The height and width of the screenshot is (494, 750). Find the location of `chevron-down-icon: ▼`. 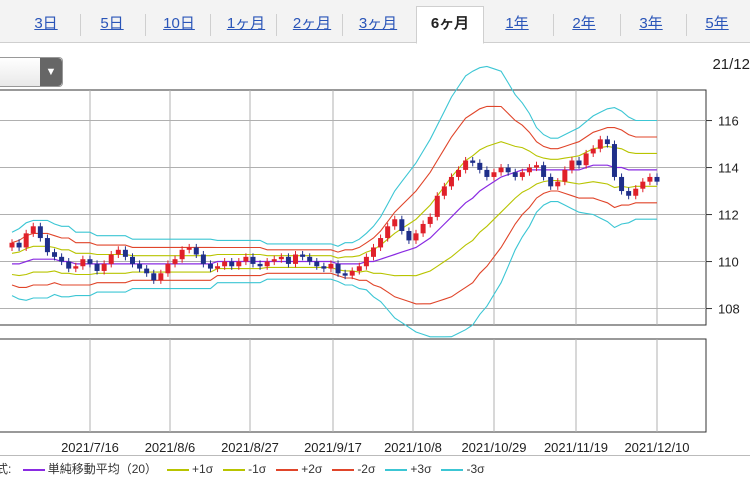

chevron-down-icon: ▼ is located at coordinates (51, 72).